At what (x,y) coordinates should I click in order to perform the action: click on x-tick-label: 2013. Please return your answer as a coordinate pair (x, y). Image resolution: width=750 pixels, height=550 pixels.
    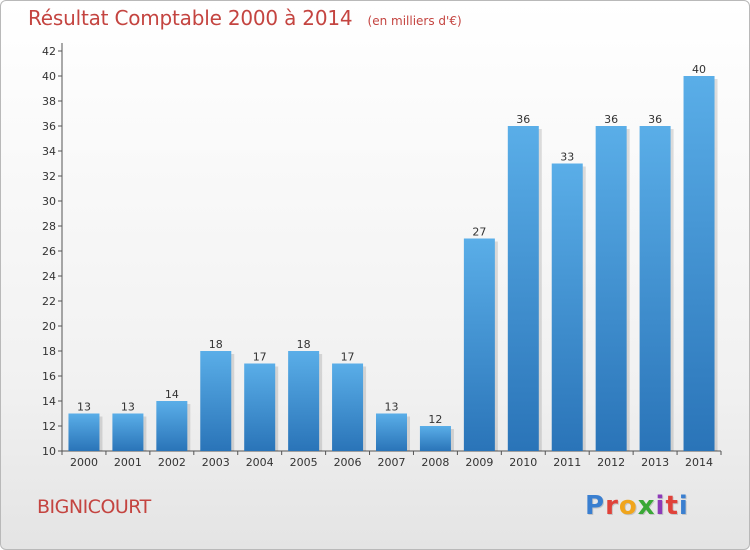
    Looking at the image, I should click on (655, 462).